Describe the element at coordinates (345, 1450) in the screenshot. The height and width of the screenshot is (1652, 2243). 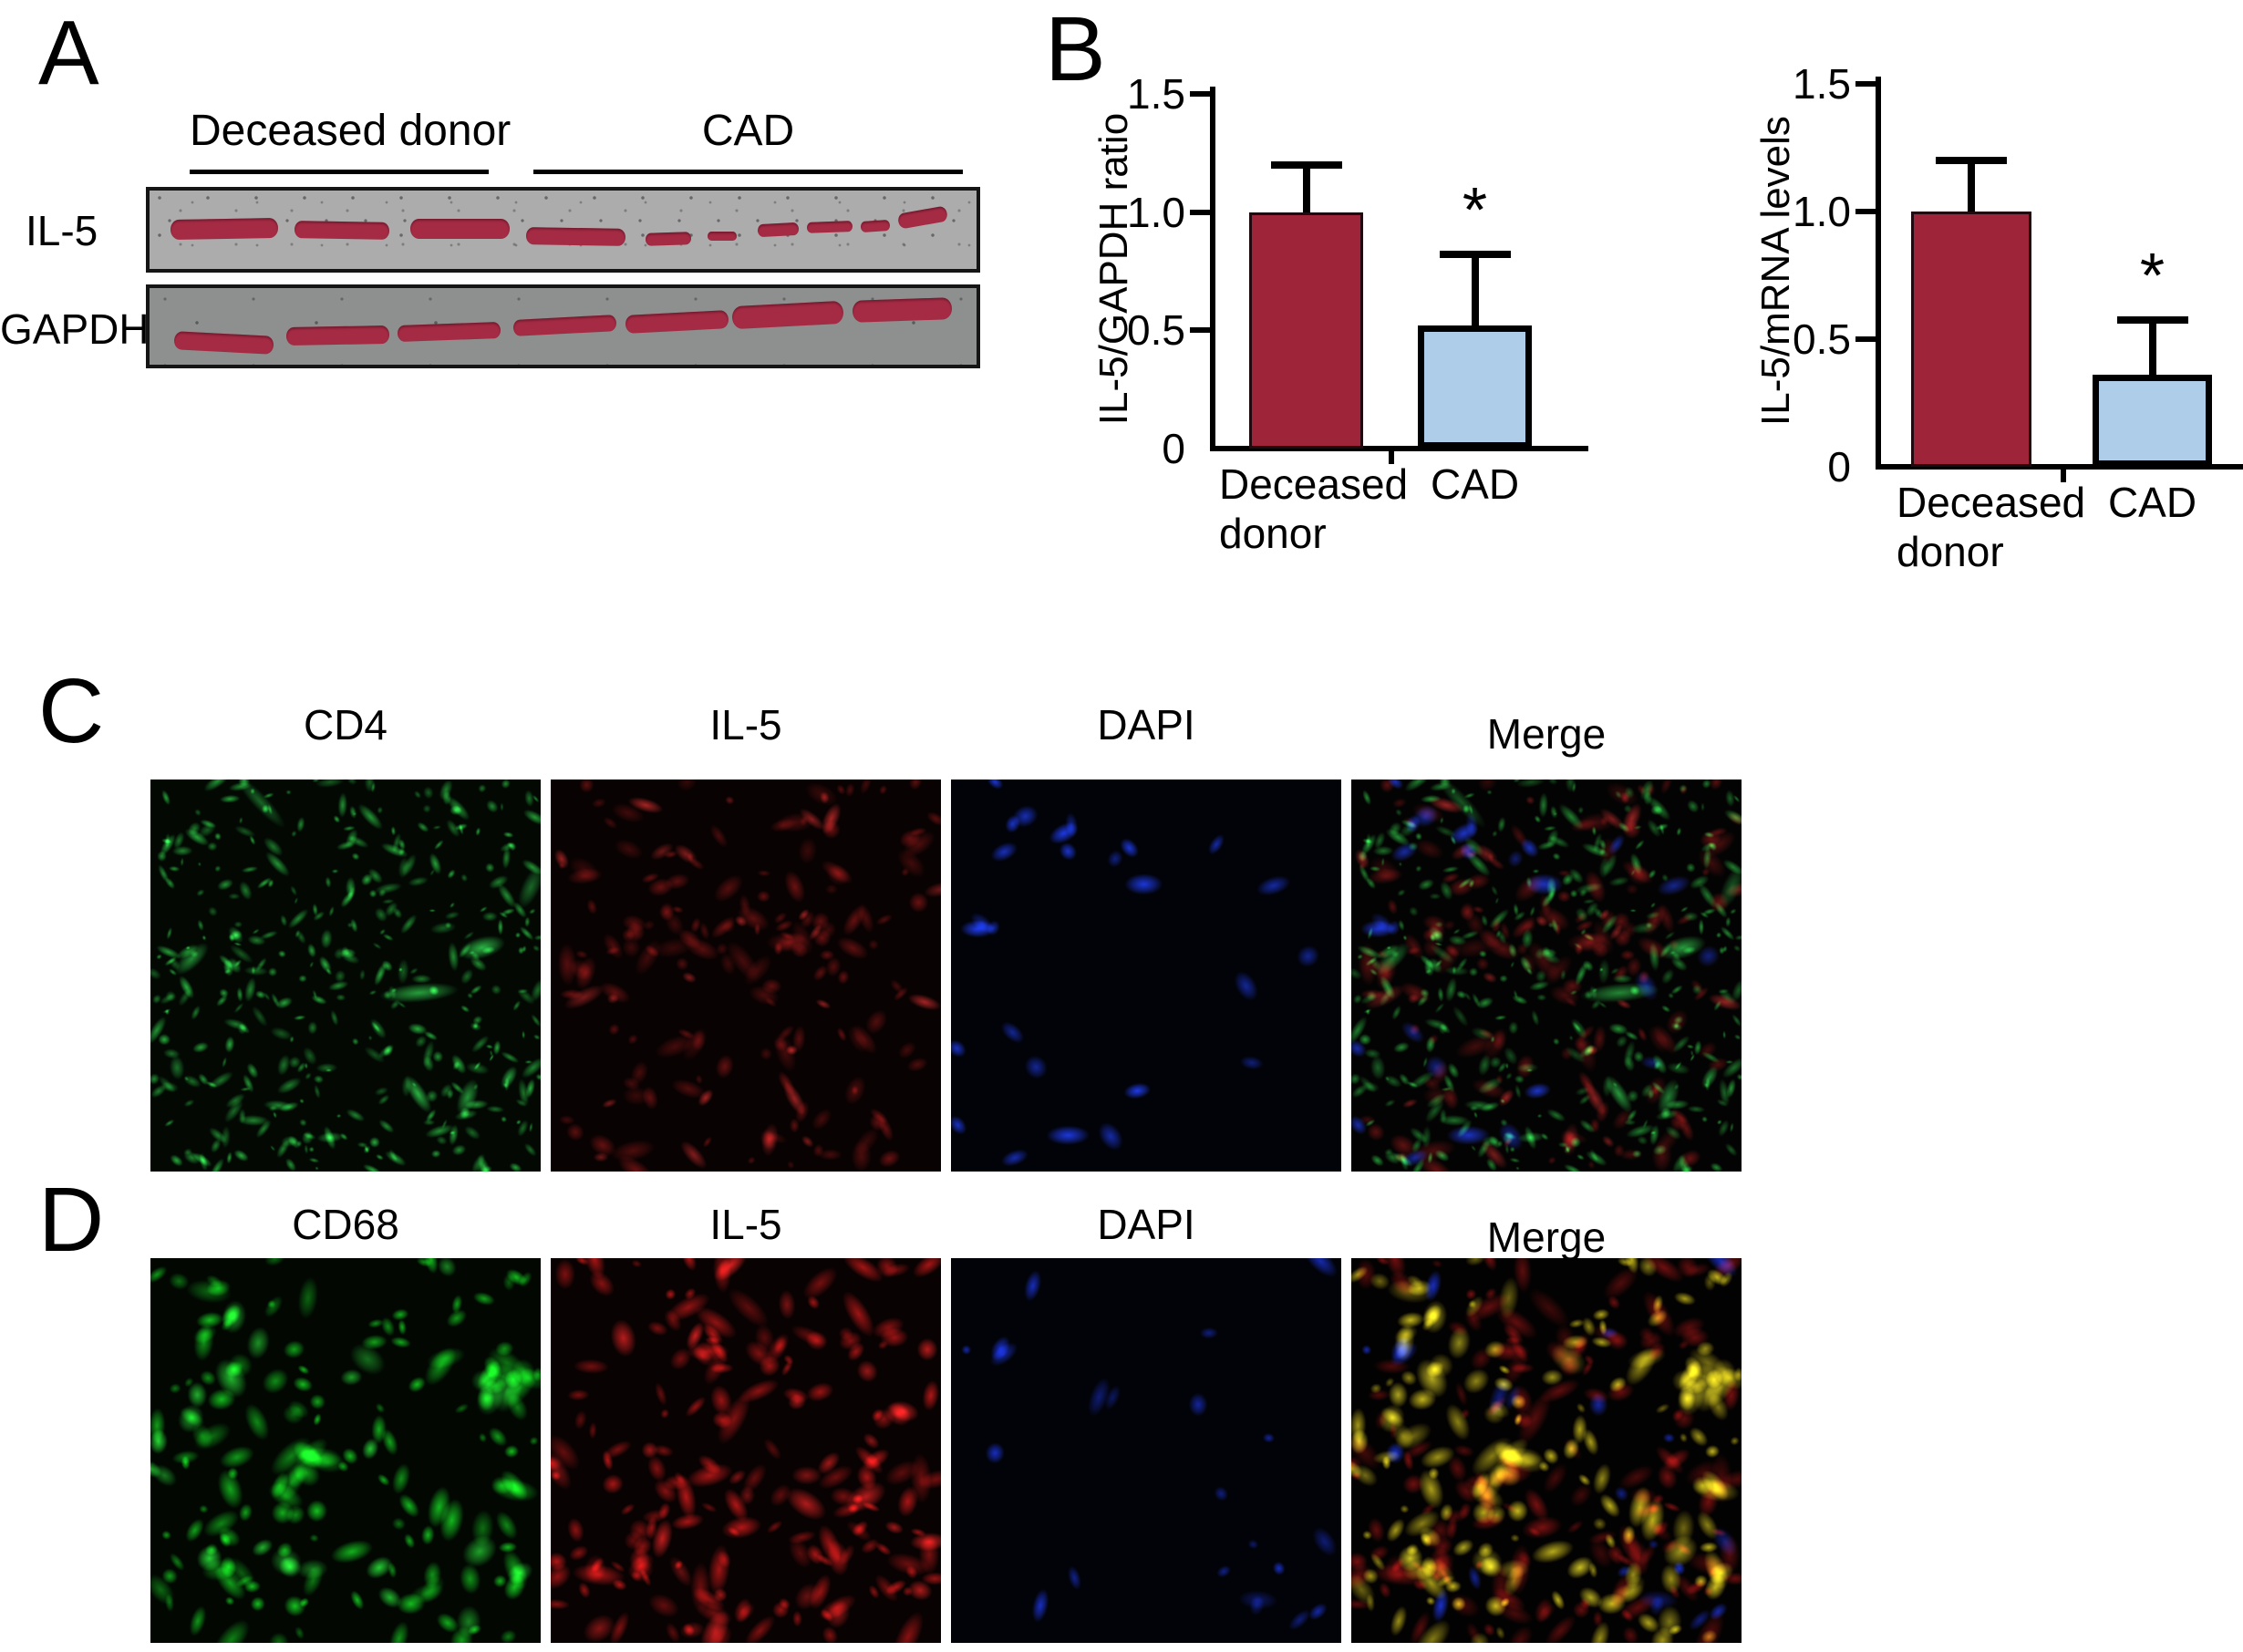
I see `fluorescence-image-d-cd68` at that location.